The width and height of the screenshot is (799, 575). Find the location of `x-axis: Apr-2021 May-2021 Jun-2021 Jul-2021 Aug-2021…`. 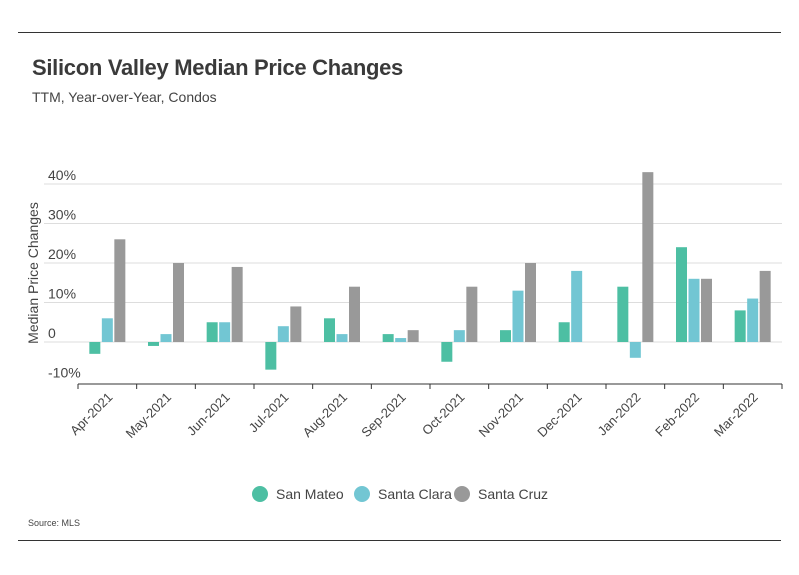

x-axis: Apr-2021 May-2021 Jun-2021 Jul-2021 Aug-2021… is located at coordinates (425, 412).